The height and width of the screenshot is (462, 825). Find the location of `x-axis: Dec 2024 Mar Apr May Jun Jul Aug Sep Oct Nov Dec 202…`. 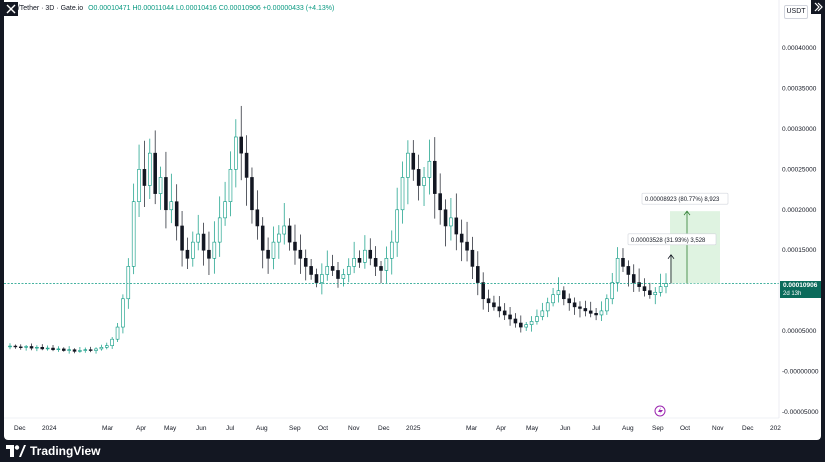

x-axis: Dec 2024 Mar Apr May Jun Jul Aug Sep Oct Nov Dec 202… is located at coordinates (392, 424).